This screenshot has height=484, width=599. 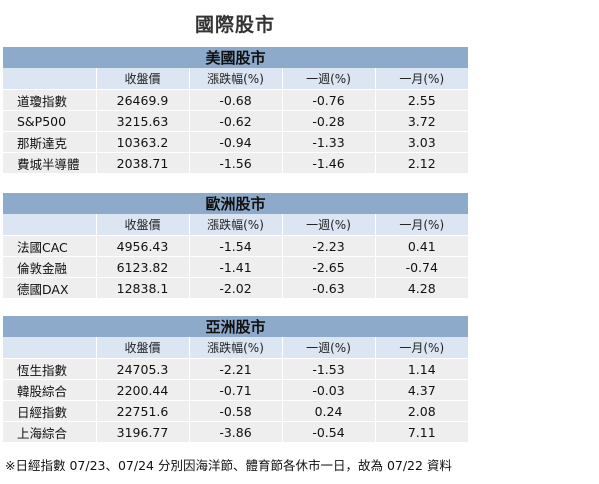 I want to click on table-row: 法國CAC 4956.43 -1.54 -2.23 0.41, so click(x=236, y=246).